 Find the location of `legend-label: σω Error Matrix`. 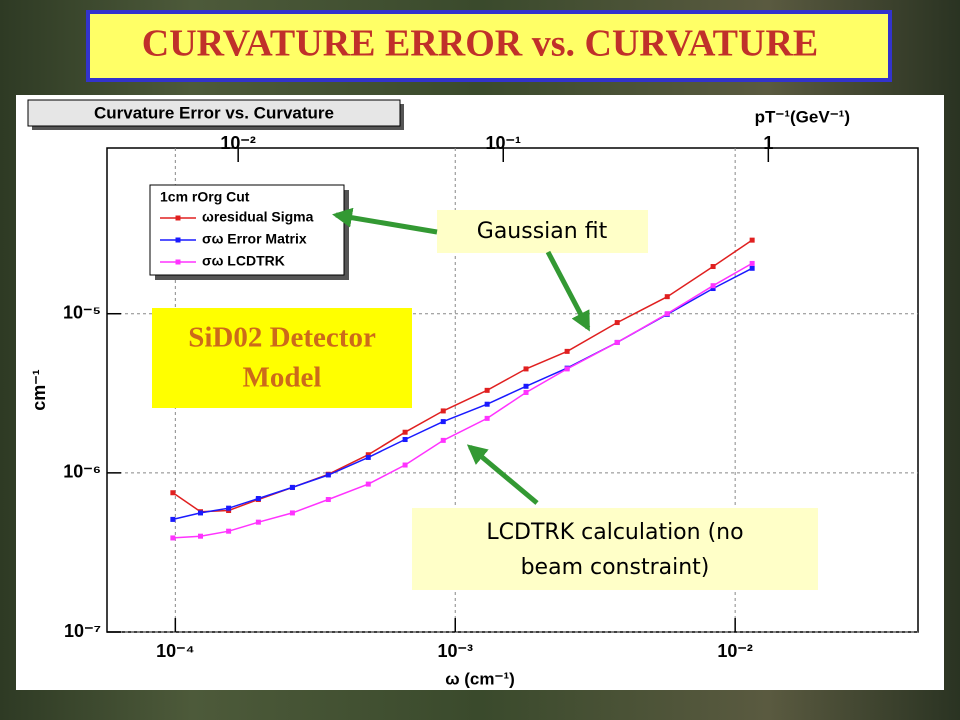

legend-label: σω Error Matrix is located at coordinates (254, 239).